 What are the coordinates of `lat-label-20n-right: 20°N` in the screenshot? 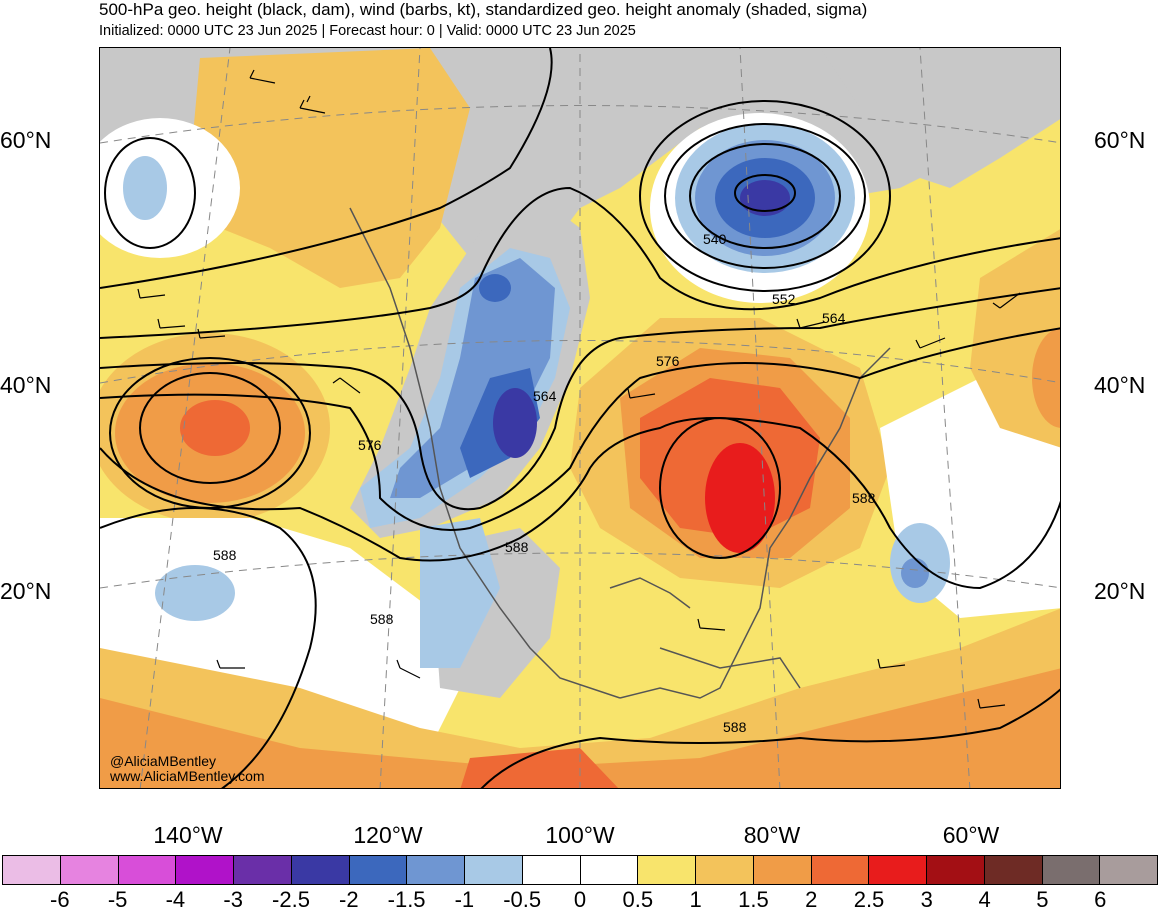 It's located at (1120, 591).